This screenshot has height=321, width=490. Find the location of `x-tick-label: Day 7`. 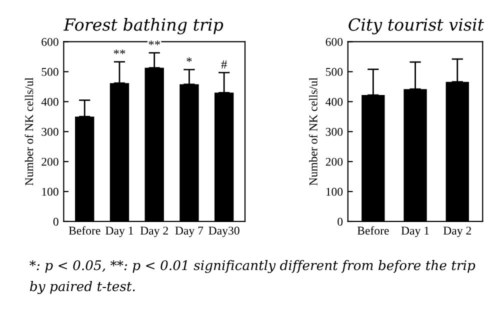

x-tick-label: Day 7 is located at coordinates (189, 232).